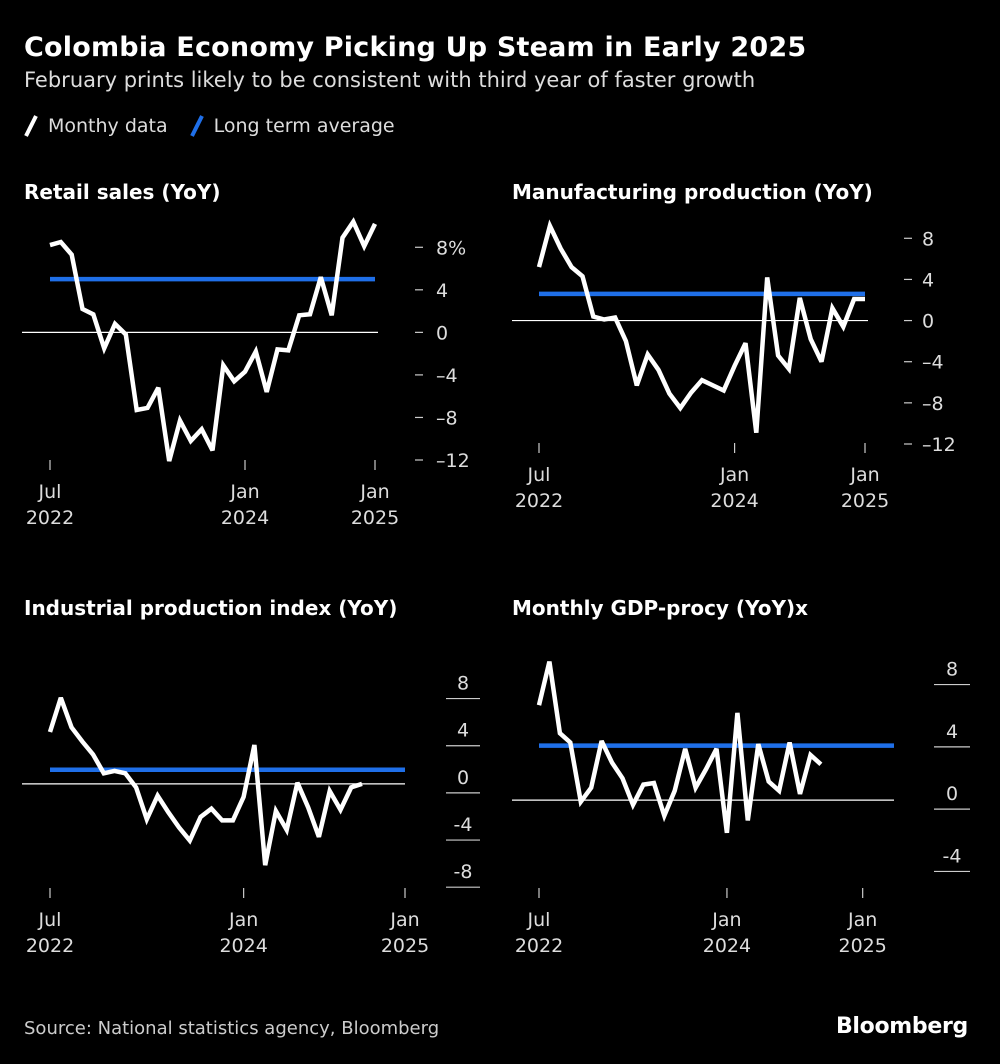 Image resolution: width=1000 pixels, height=1064 pixels. I want to click on bloomberg-logo: Bloomberg, so click(901, 1026).